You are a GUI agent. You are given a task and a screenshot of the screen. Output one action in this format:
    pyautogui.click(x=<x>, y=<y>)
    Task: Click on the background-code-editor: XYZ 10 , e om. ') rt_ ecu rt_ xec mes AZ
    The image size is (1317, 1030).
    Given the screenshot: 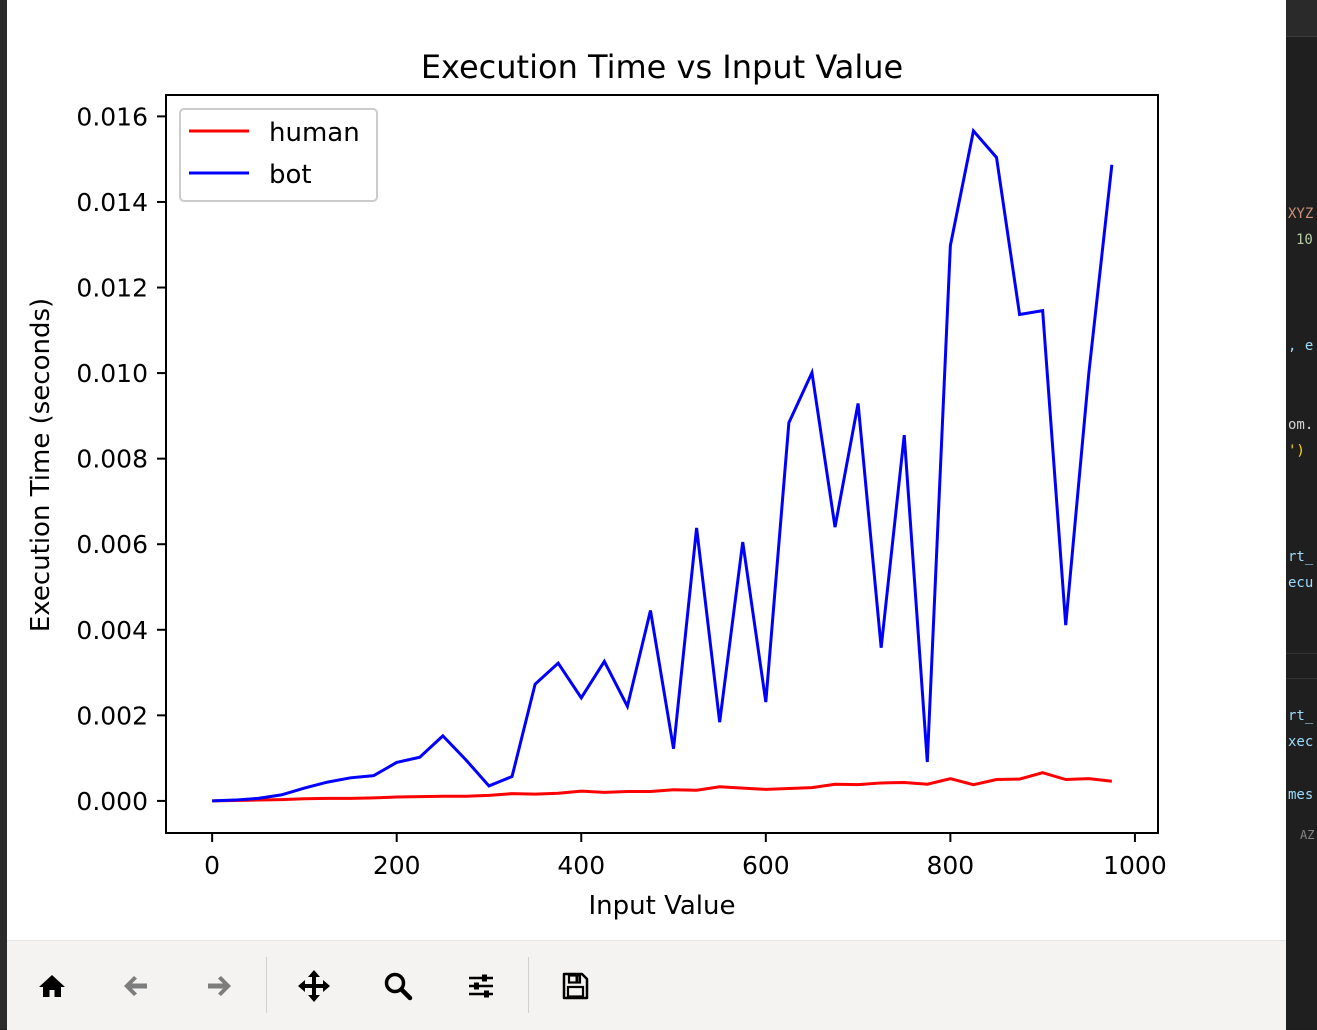 What is the action you would take?
    pyautogui.click(x=1301, y=514)
    